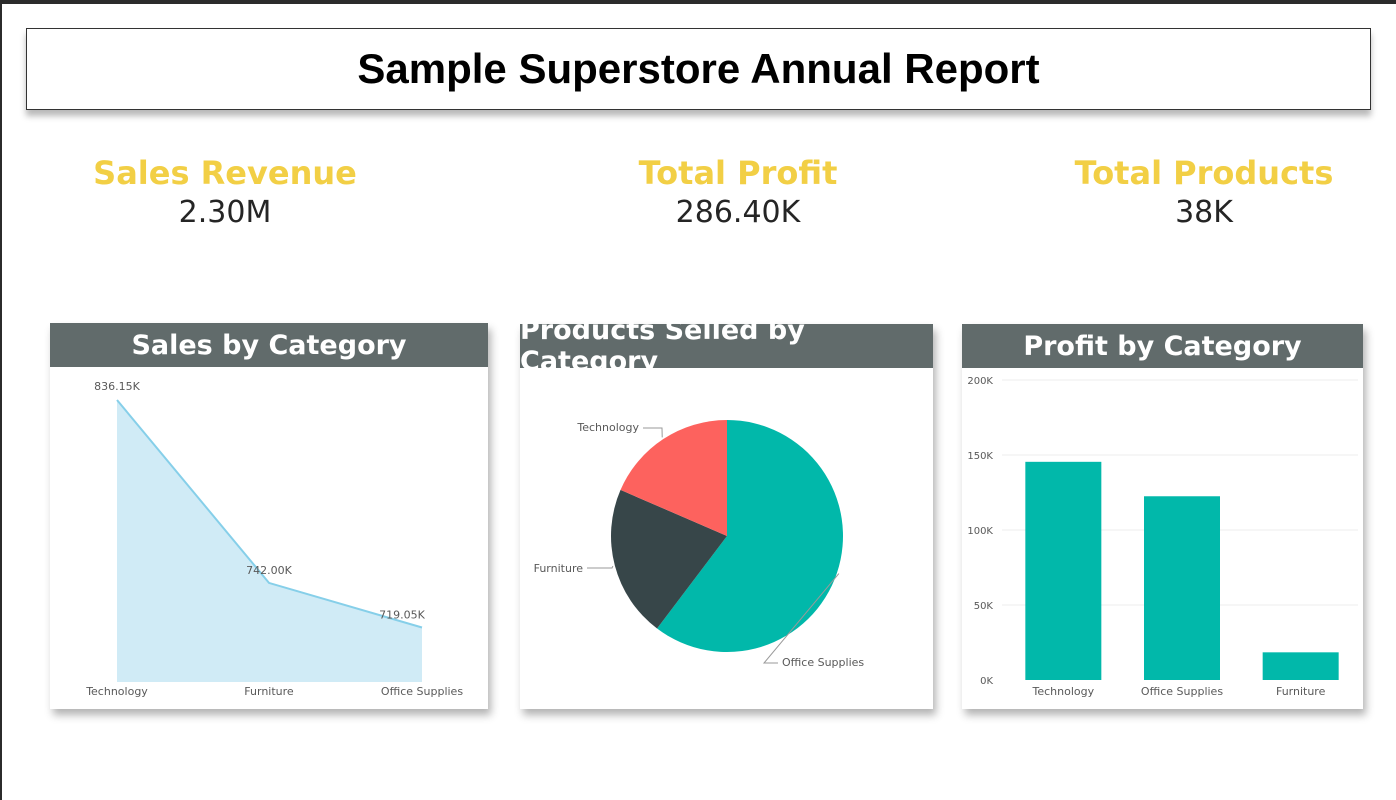 The image size is (1396, 800). I want to click on y-tick-label: 0K, so click(986, 681).